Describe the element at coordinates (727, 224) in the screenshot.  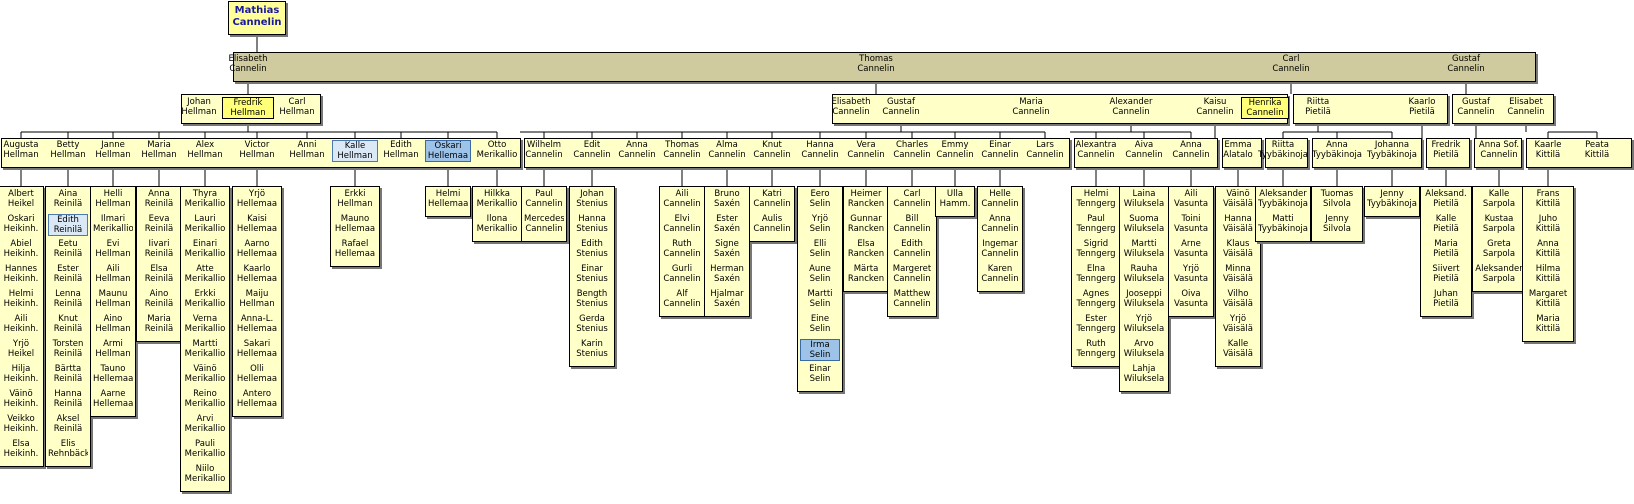
I see `gen4-person: Ester Saxén` at that location.